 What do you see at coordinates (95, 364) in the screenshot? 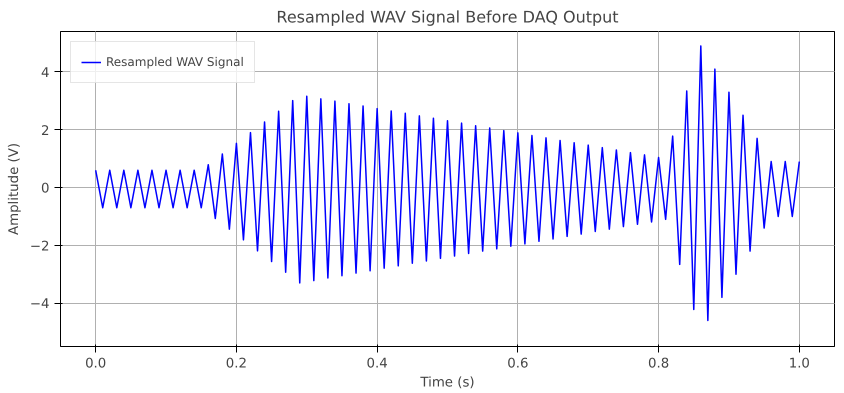
I see `x-tick-label: 0.0` at bounding box center [95, 364].